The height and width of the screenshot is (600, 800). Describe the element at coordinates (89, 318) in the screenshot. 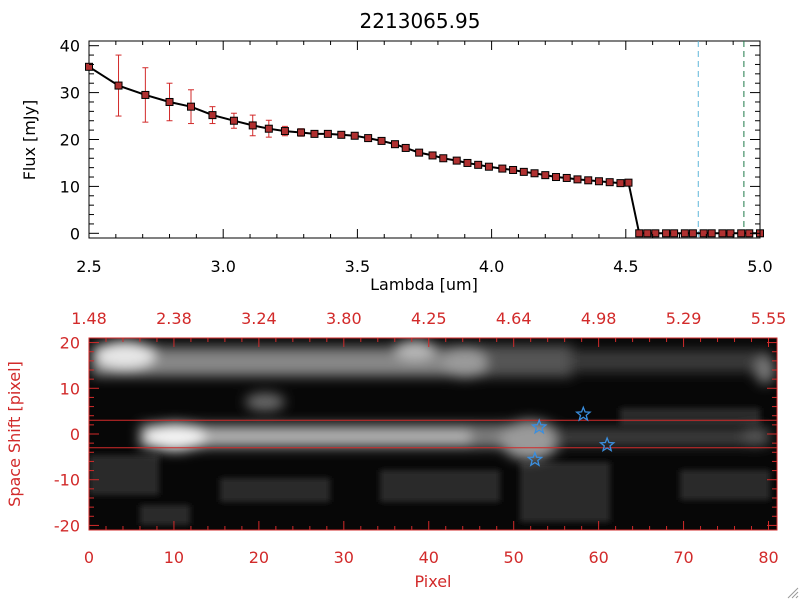

I see `wavelength-tick-label-0: 1.48` at that location.